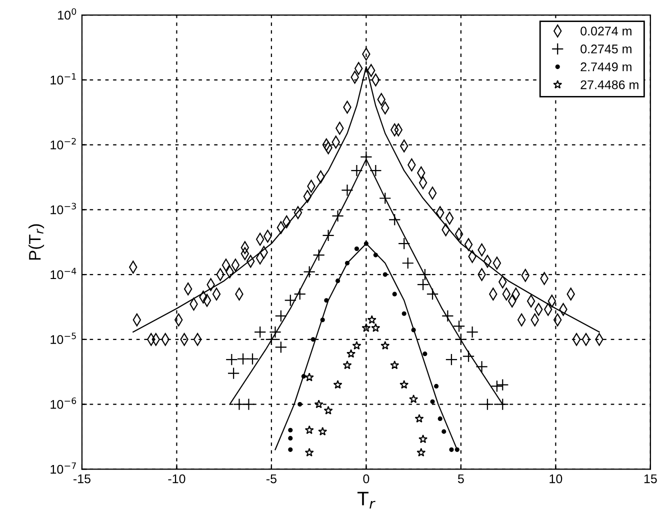 The width and height of the screenshot is (661, 519). What do you see at coordinates (81, 479) in the screenshot?
I see `x-tick-label: -15` at bounding box center [81, 479].